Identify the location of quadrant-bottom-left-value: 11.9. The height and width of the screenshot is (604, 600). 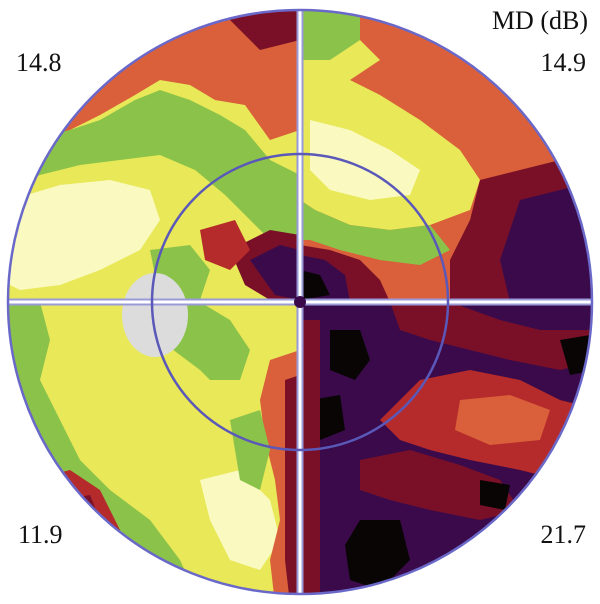
(40, 534).